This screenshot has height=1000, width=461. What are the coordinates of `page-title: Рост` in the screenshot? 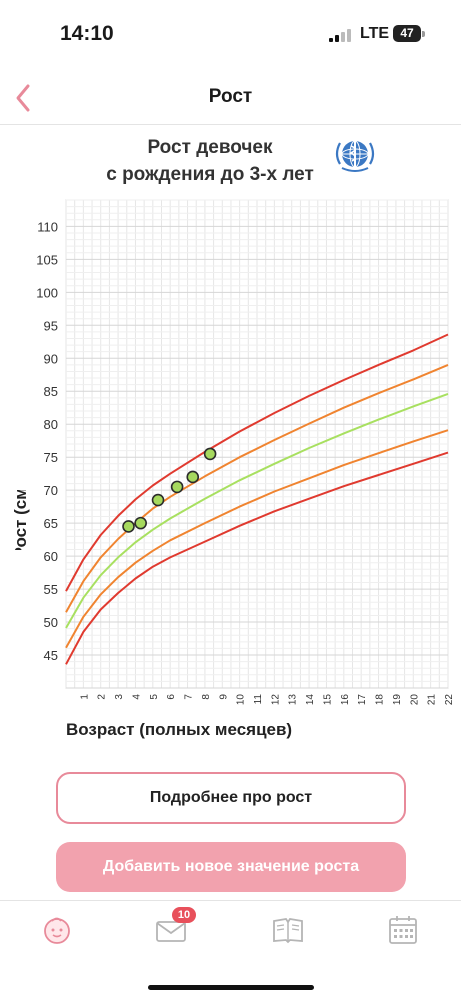 It's located at (230, 96).